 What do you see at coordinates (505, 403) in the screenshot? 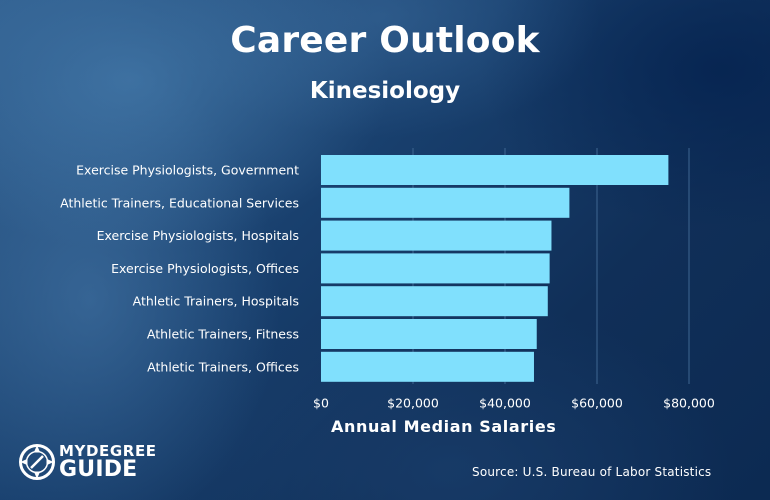
I see `x-tick-label: $40,000` at bounding box center [505, 403].